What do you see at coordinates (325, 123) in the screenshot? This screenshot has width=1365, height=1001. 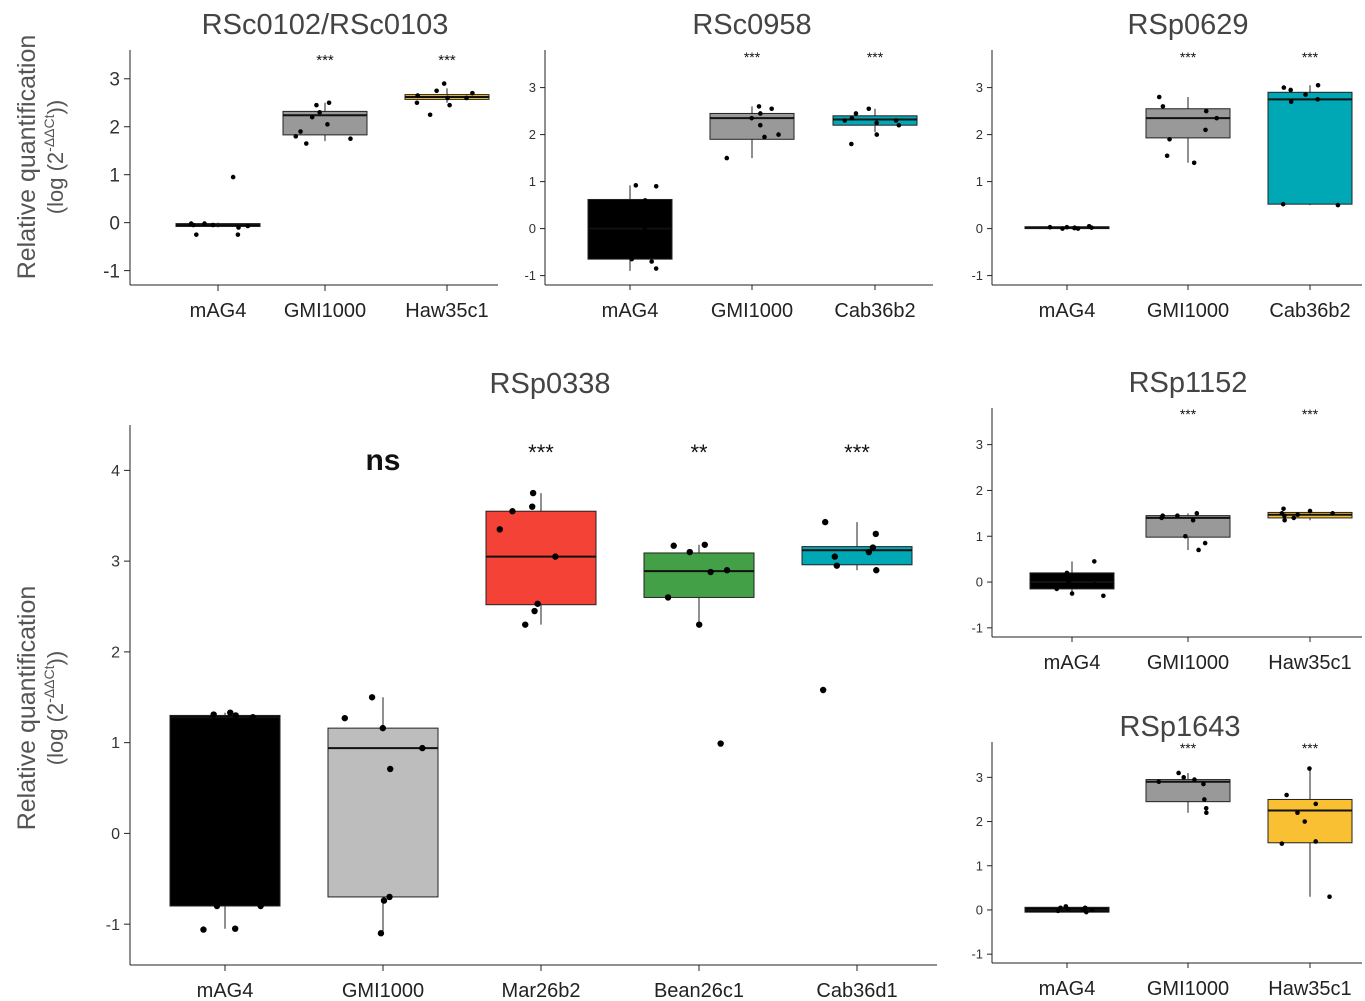 I see `box` at bounding box center [325, 123].